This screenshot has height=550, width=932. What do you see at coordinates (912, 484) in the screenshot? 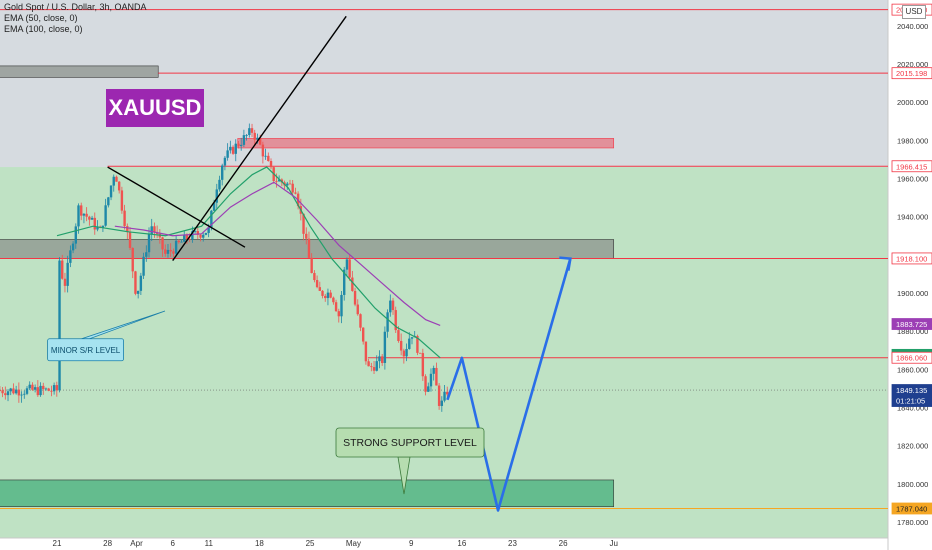
I see `y-tick-label: 1800.000` at bounding box center [912, 484].